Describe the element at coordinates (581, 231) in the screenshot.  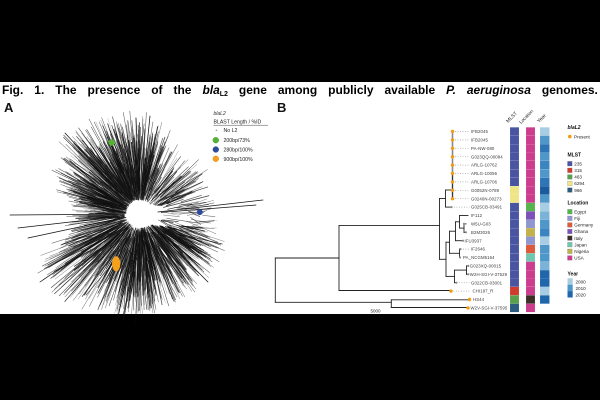
I see `svg-text: Ghana` at that location.